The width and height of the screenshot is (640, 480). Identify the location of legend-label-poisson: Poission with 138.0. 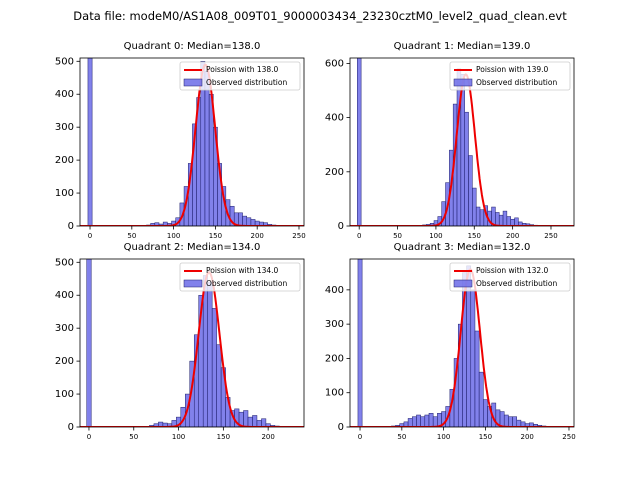
(242, 69).